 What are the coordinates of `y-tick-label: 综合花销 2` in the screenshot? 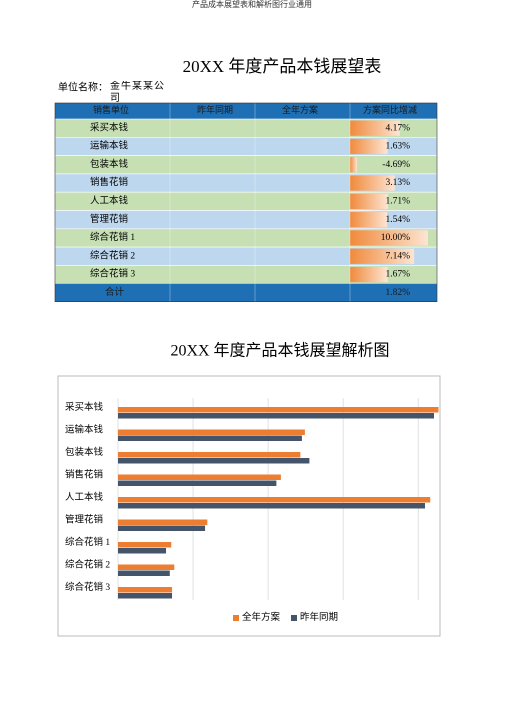 It's located at (87, 565).